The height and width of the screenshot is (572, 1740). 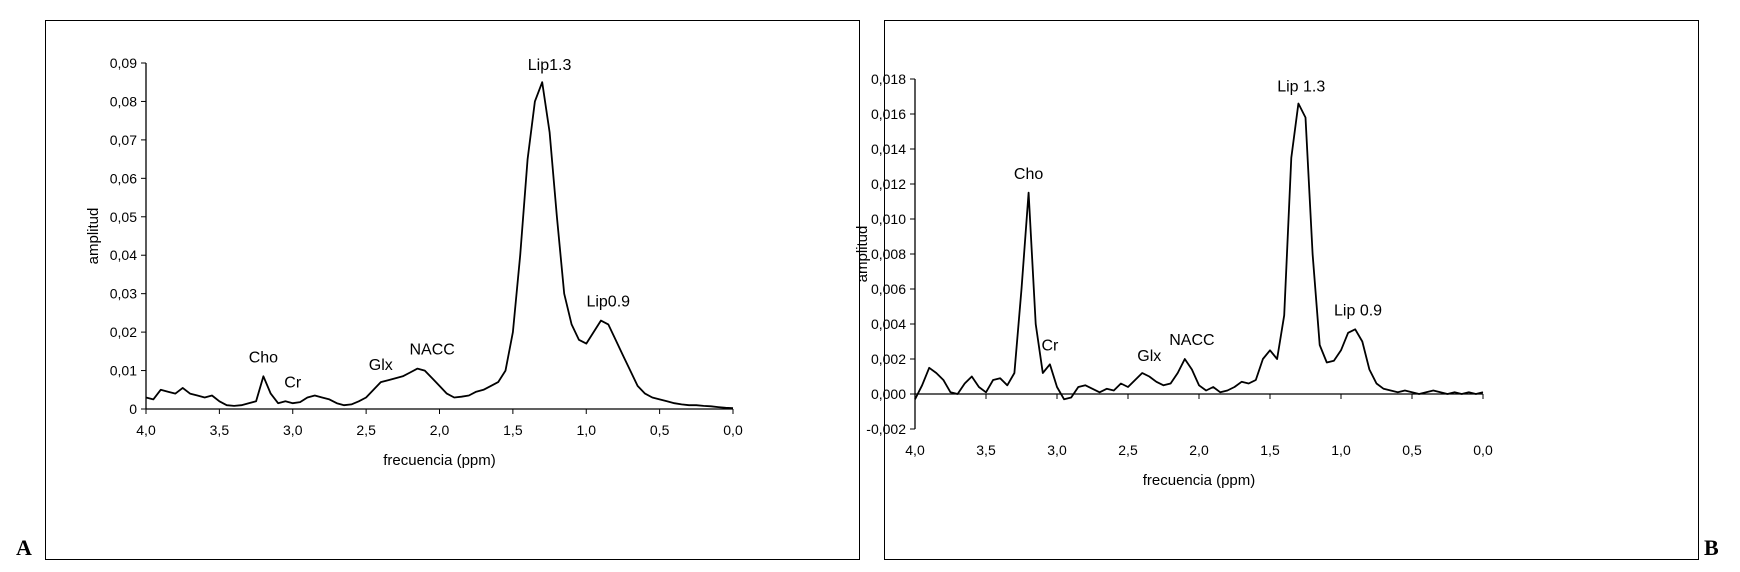 What do you see at coordinates (1358, 310) in the screenshot?
I see `peak-label-lip-0-9: Lip 0.9` at bounding box center [1358, 310].